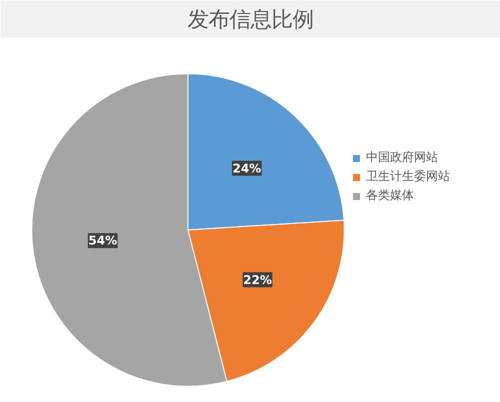 This screenshot has width=500, height=402. What do you see at coordinates (257, 279) in the screenshot?
I see `data-label: 22%` at bounding box center [257, 279].